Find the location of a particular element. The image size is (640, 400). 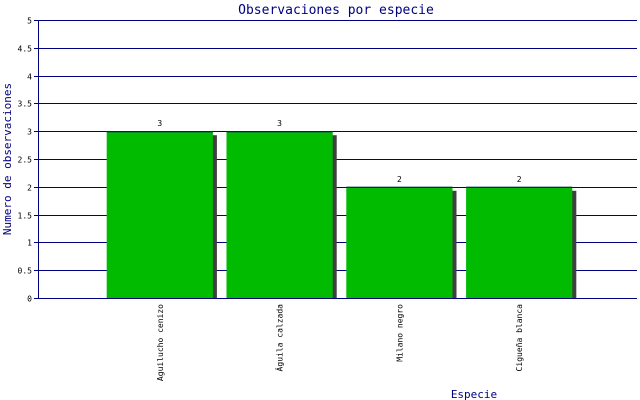

y-axis-label: Numero de observaciones is located at coordinates (7, 159).